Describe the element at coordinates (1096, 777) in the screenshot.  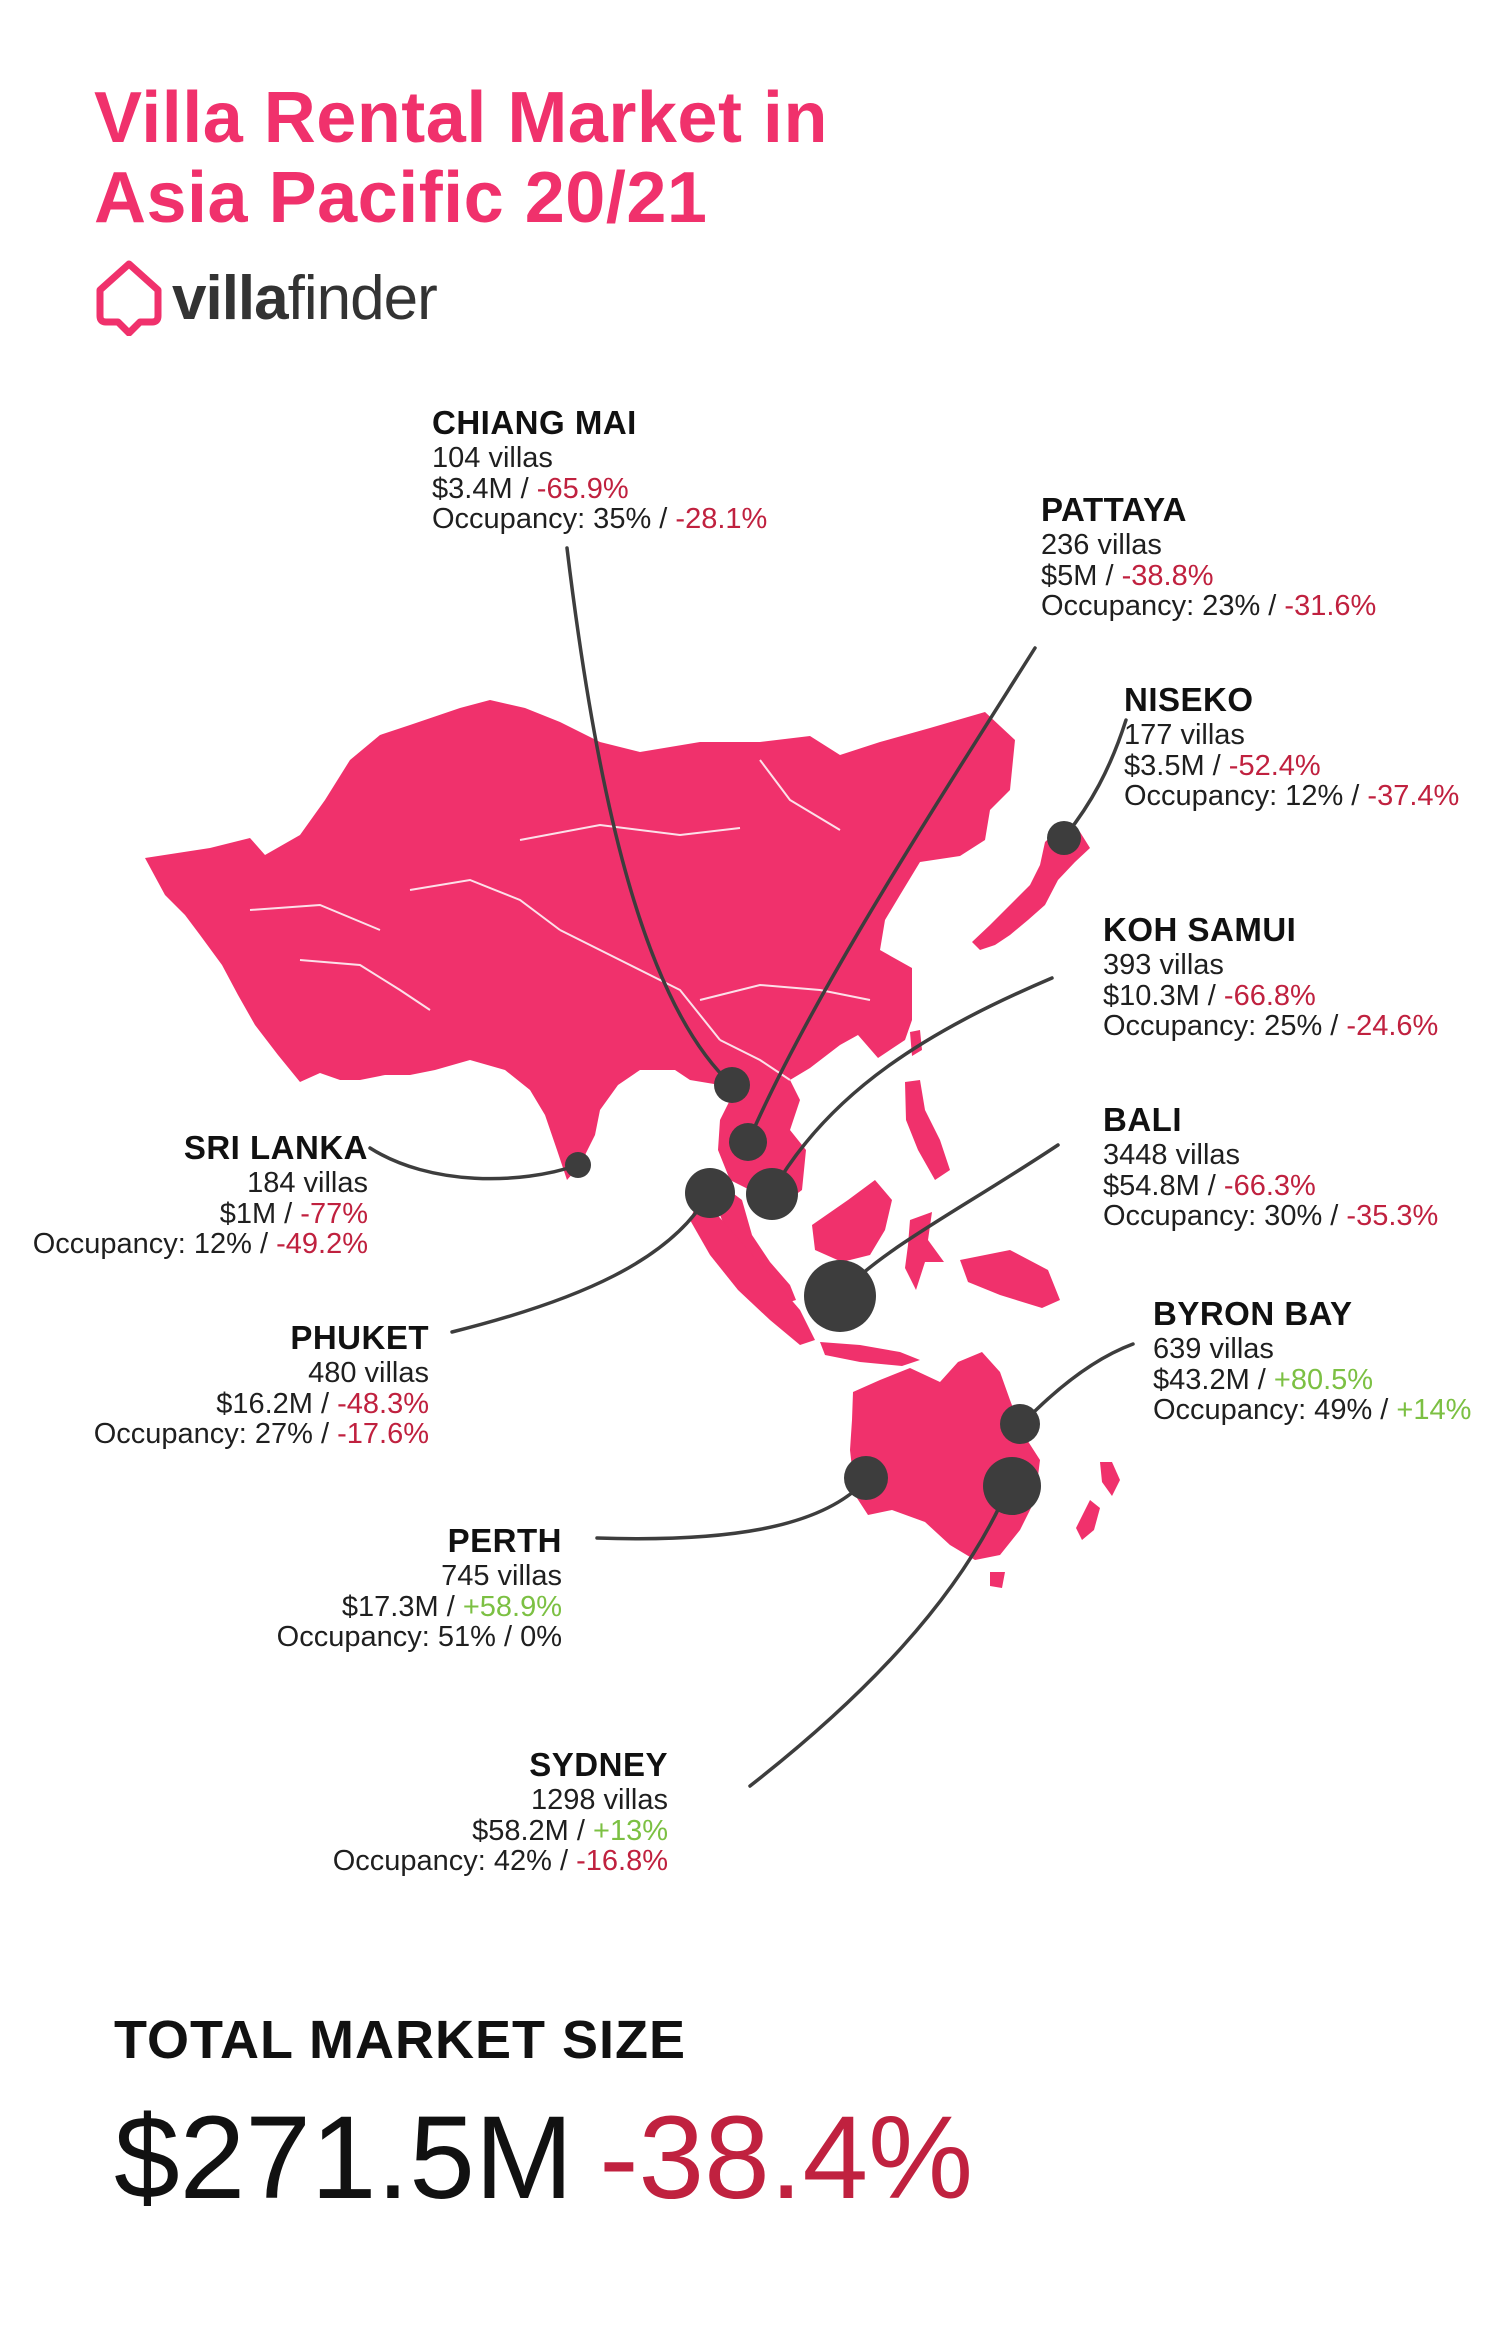
I see `leader-line-niseko` at that location.